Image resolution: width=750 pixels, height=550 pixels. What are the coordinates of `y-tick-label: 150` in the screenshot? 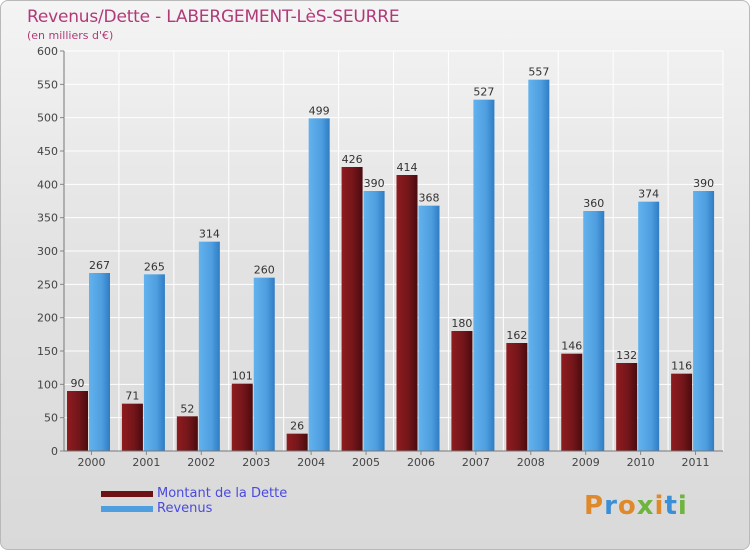 It's located at (47, 351).